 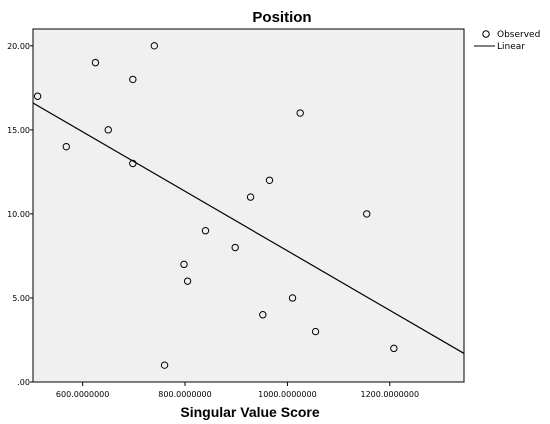 I want to click on x-tick-label: 800.0000000, so click(x=184, y=394).